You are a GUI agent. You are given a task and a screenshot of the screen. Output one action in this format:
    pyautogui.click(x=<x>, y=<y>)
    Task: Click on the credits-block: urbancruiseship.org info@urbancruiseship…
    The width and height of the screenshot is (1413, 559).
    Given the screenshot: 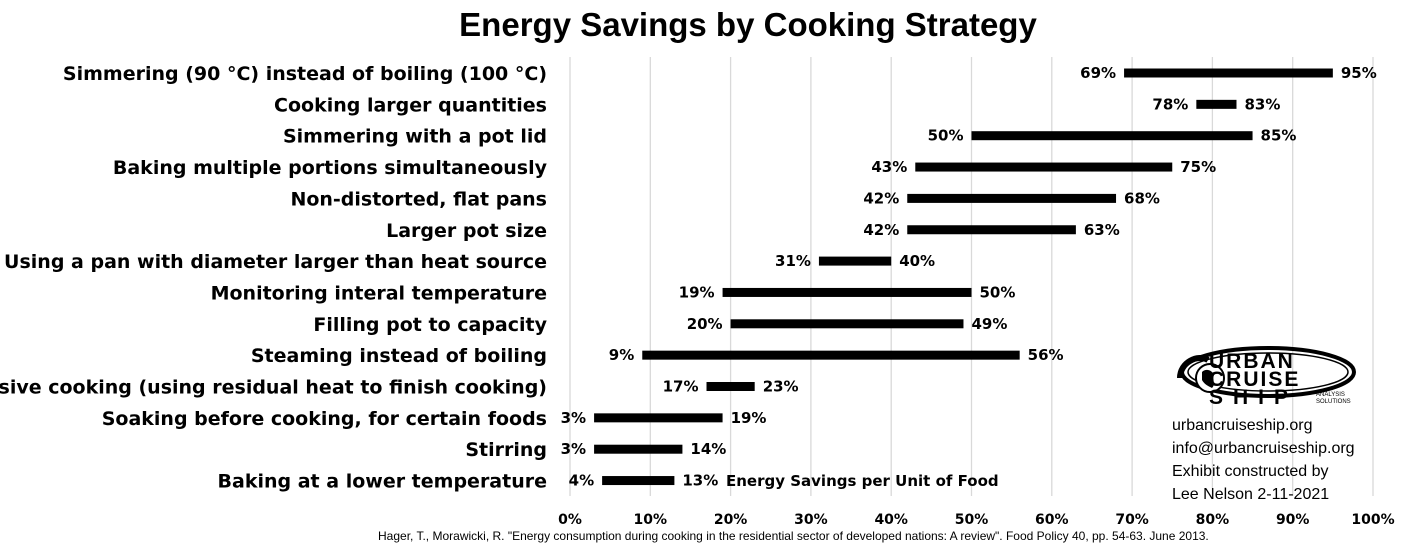 What is the action you would take?
    pyautogui.click(x=1263, y=460)
    